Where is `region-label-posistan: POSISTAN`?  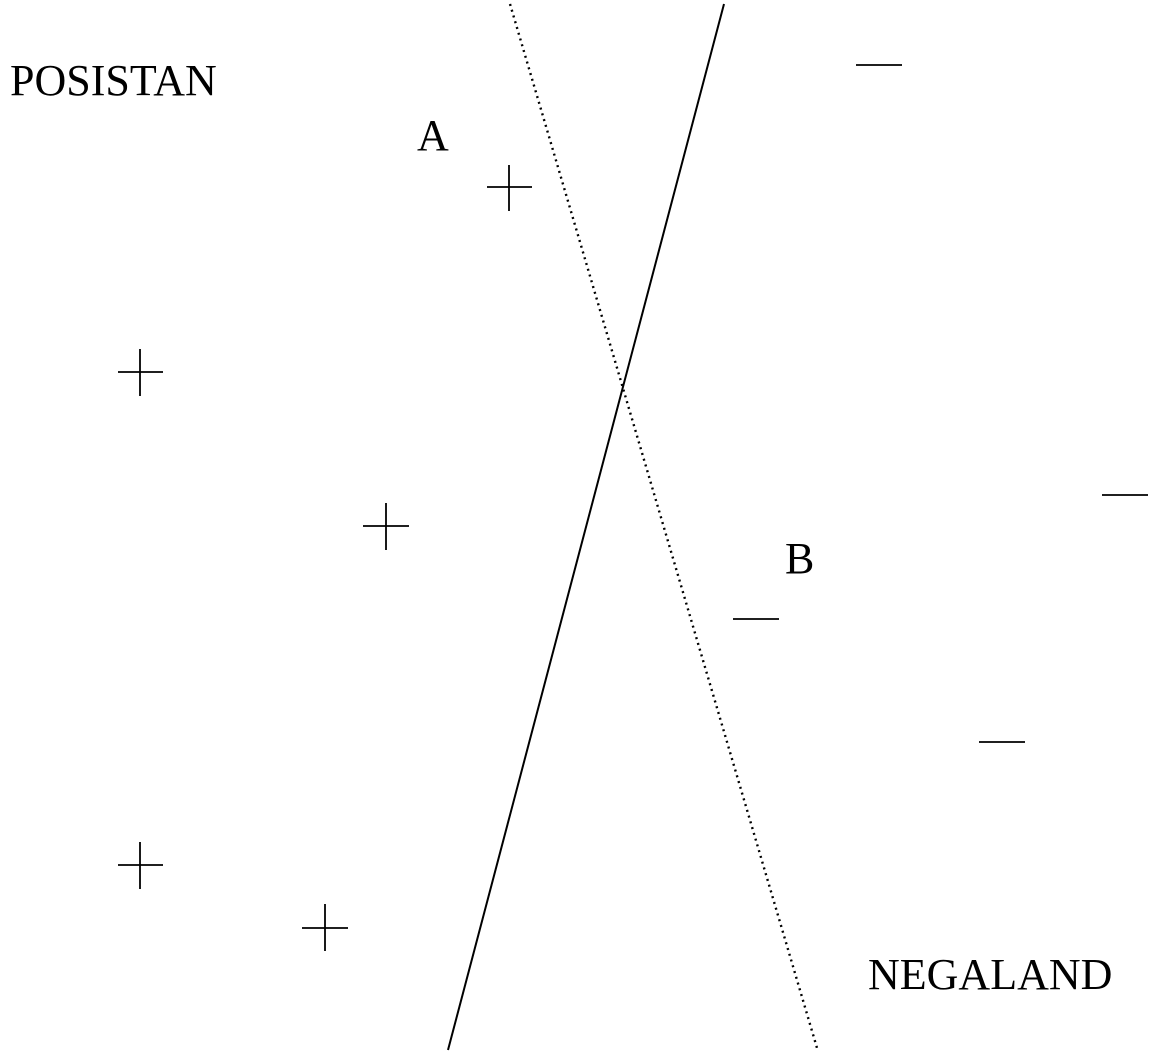 region-label-posistan: POSISTAN is located at coordinates (113, 80).